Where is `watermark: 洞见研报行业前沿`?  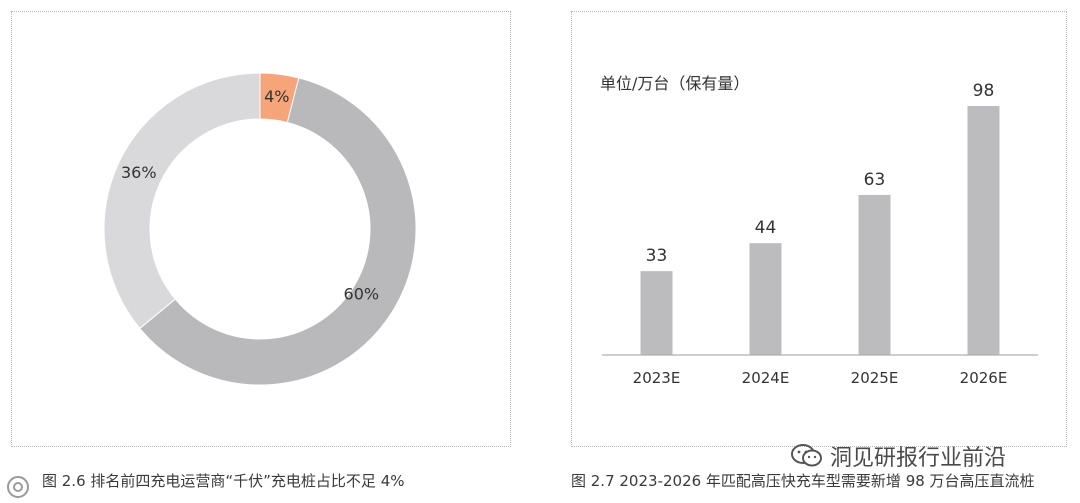
watermark: 洞见研报行业前沿 is located at coordinates (898, 456).